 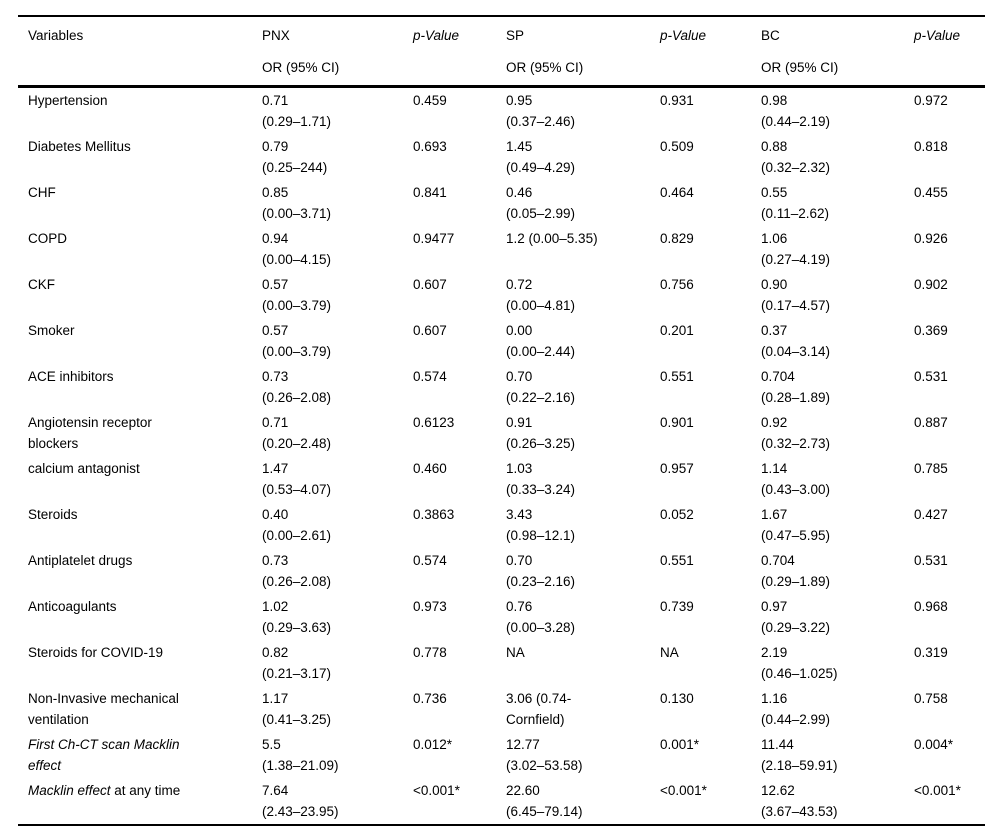 I want to click on variable-line: calcium antagonist, so click(x=84, y=468).